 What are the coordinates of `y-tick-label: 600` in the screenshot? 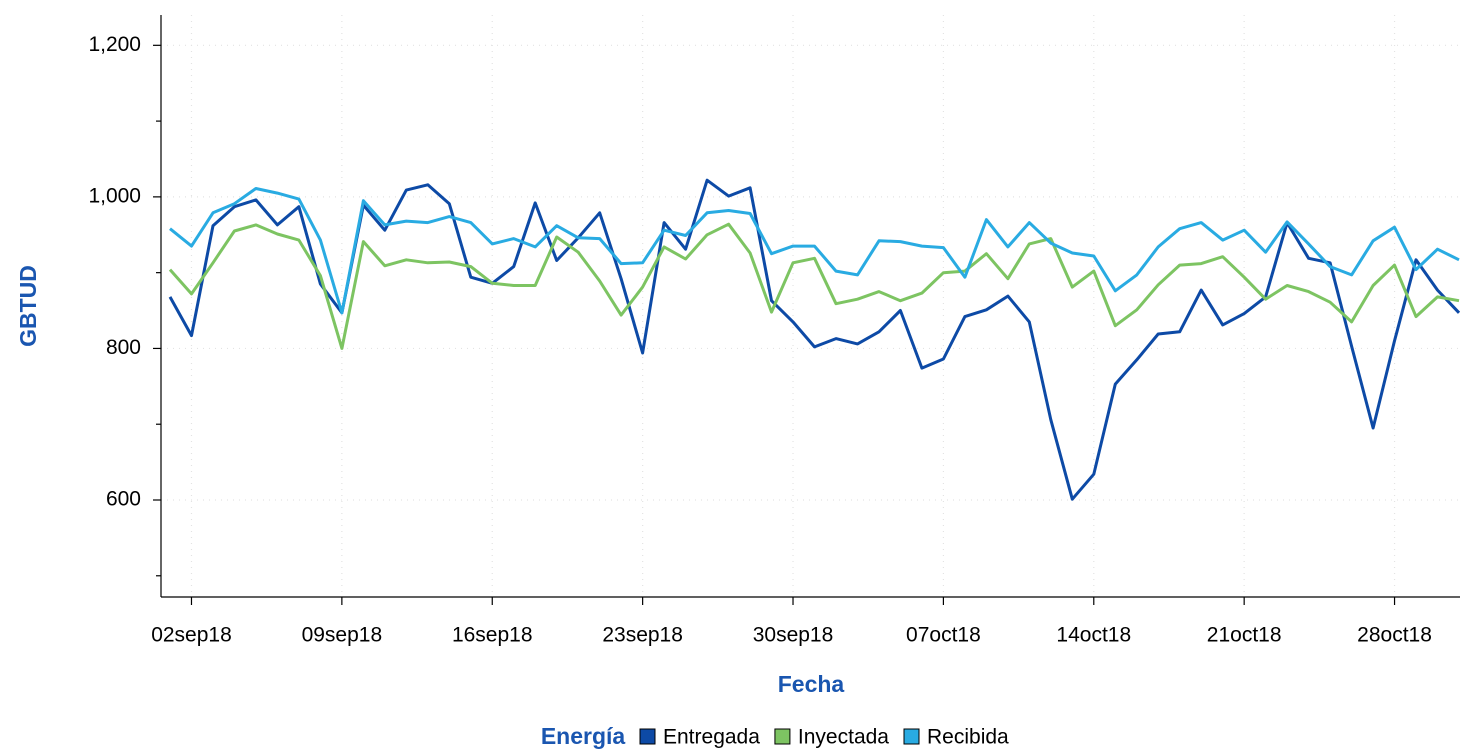 It's located at (123, 499).